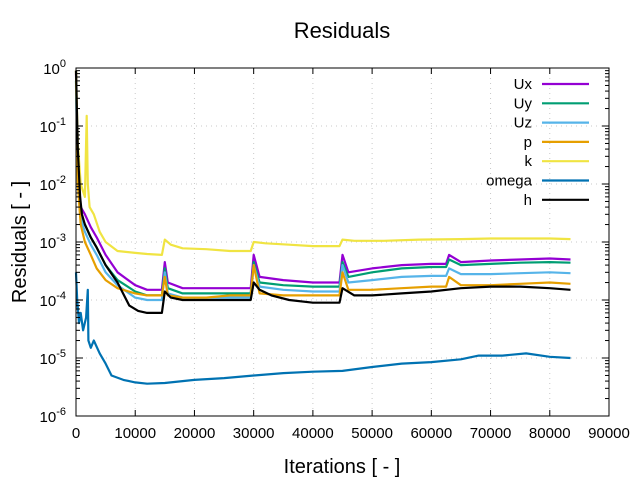 The height and width of the screenshot is (480, 640). What do you see at coordinates (523, 84) in the screenshot?
I see `legend-label-Ux: Ux` at bounding box center [523, 84].